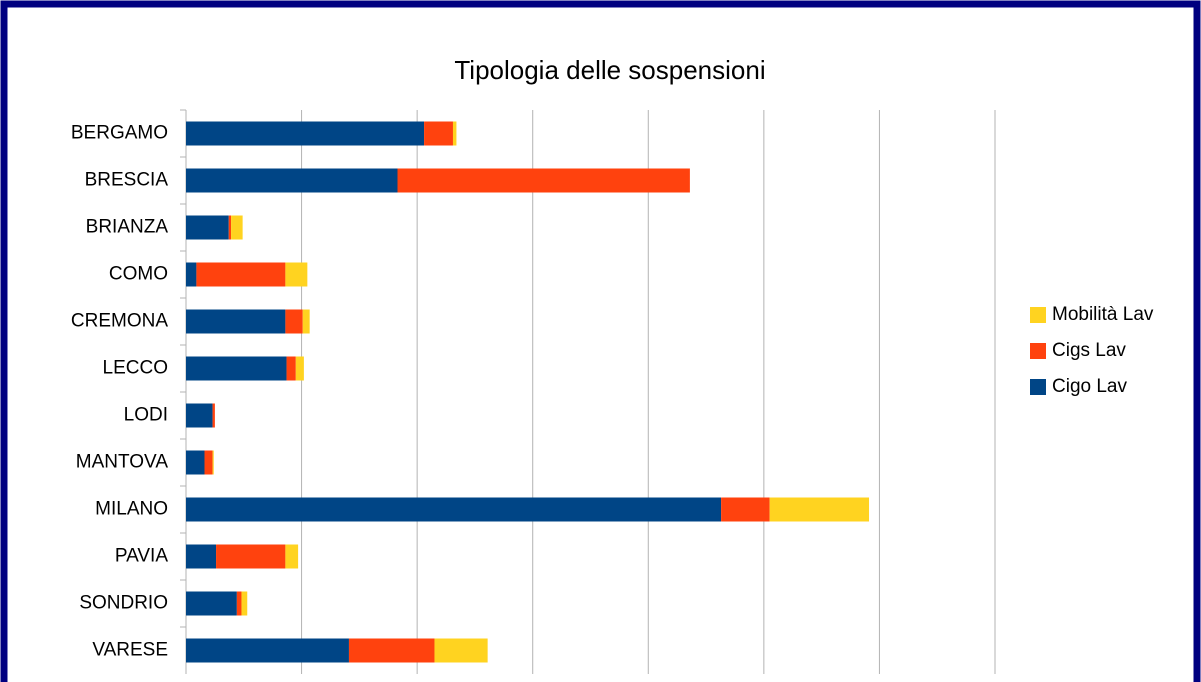 The width and height of the screenshot is (1201, 682). What do you see at coordinates (1089, 386) in the screenshot?
I see `legend-label: Cigo Lav` at bounding box center [1089, 386].